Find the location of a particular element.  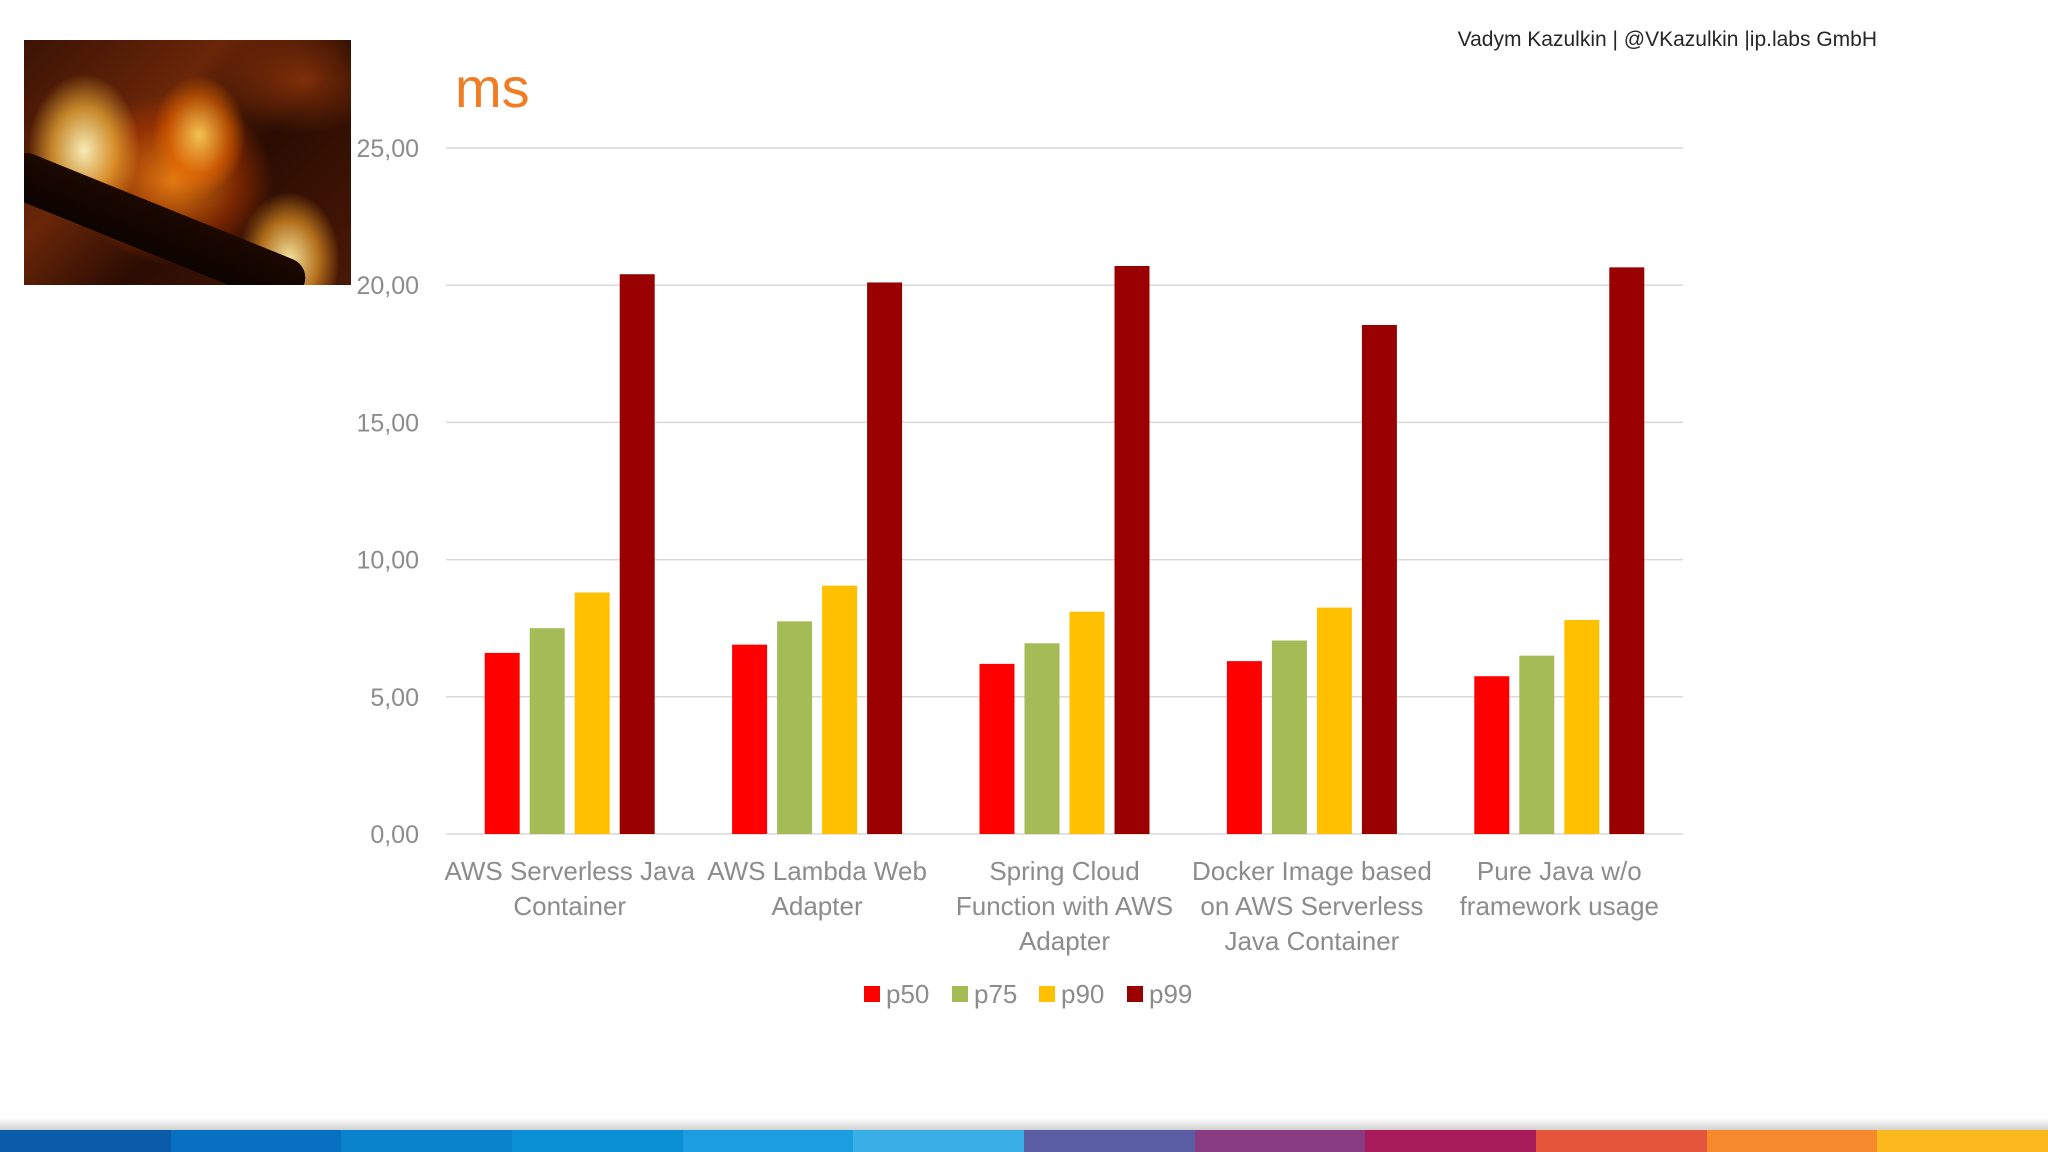

legend-label-p50: p50 is located at coordinates (907, 994).